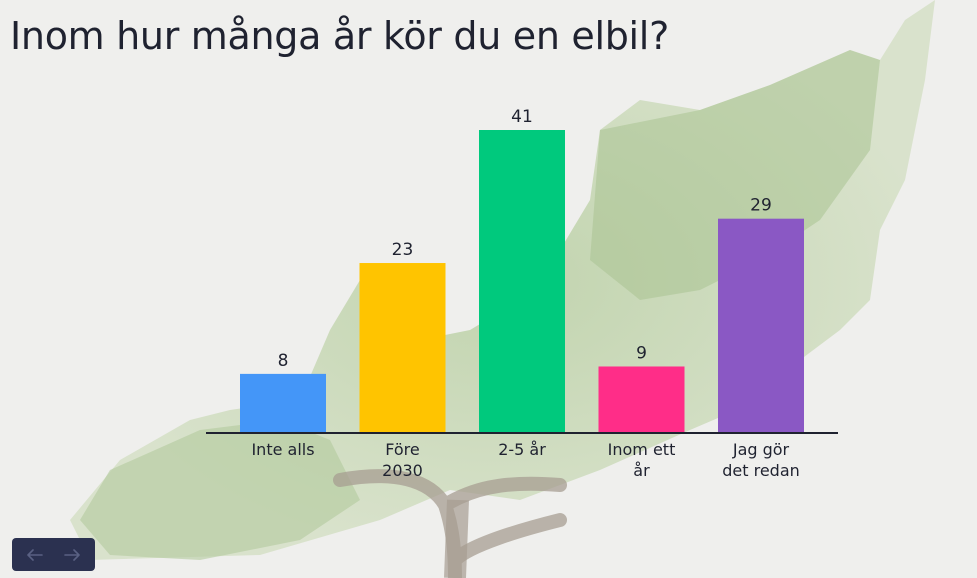 The width and height of the screenshot is (977, 578). Describe the element at coordinates (339, 36) in the screenshot. I see `page-title: Inom hur många år kör du en elbil?` at that location.